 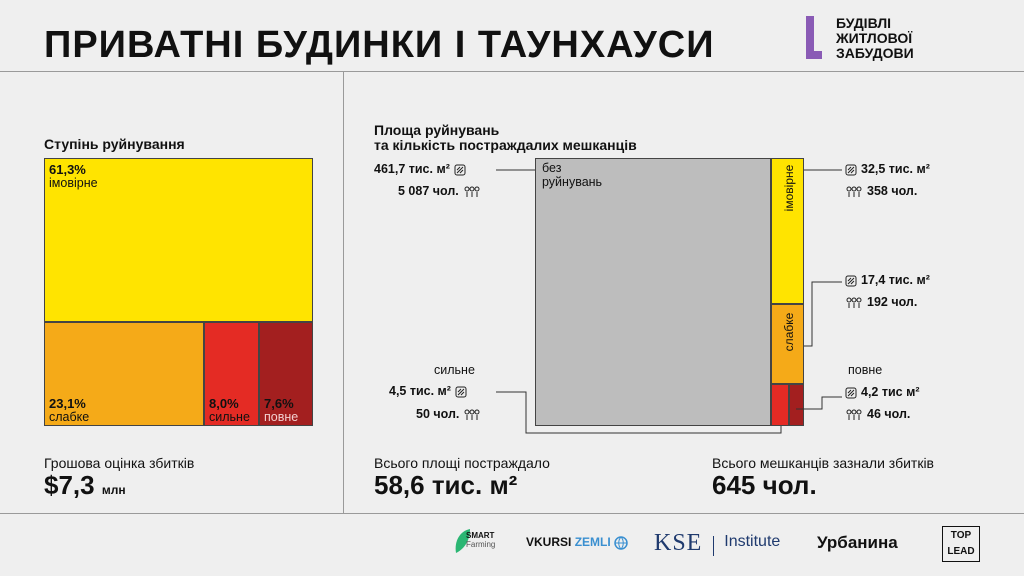 What do you see at coordinates (512, 513) in the screenshot?
I see `footer-divider` at bounding box center [512, 513].